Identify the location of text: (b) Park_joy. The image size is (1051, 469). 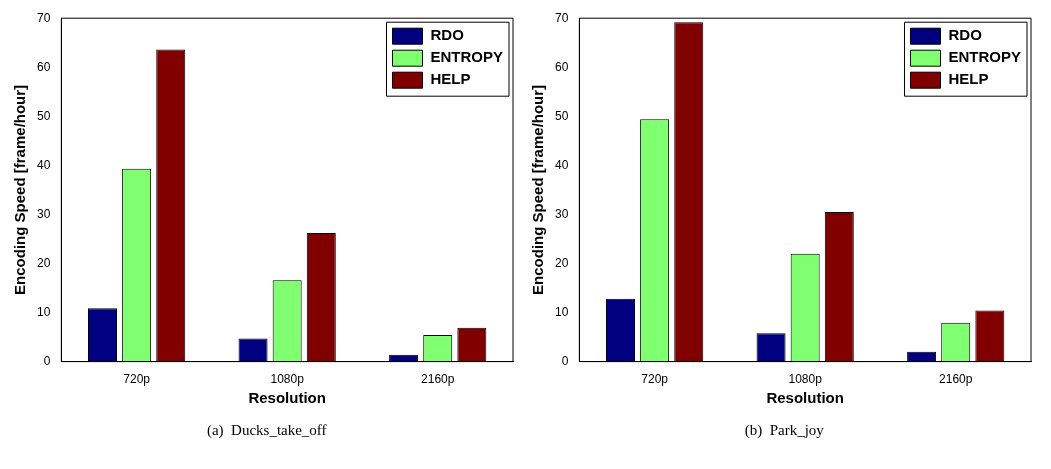
(784, 430).